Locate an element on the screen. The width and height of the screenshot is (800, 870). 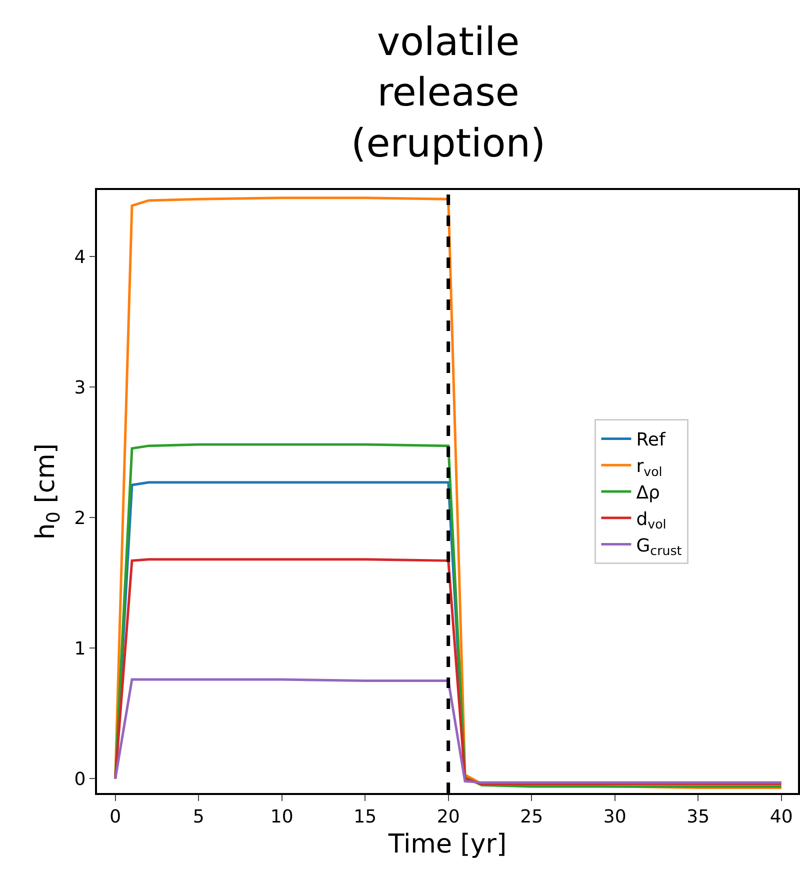
x-tick-label: 0 is located at coordinates (116, 817).